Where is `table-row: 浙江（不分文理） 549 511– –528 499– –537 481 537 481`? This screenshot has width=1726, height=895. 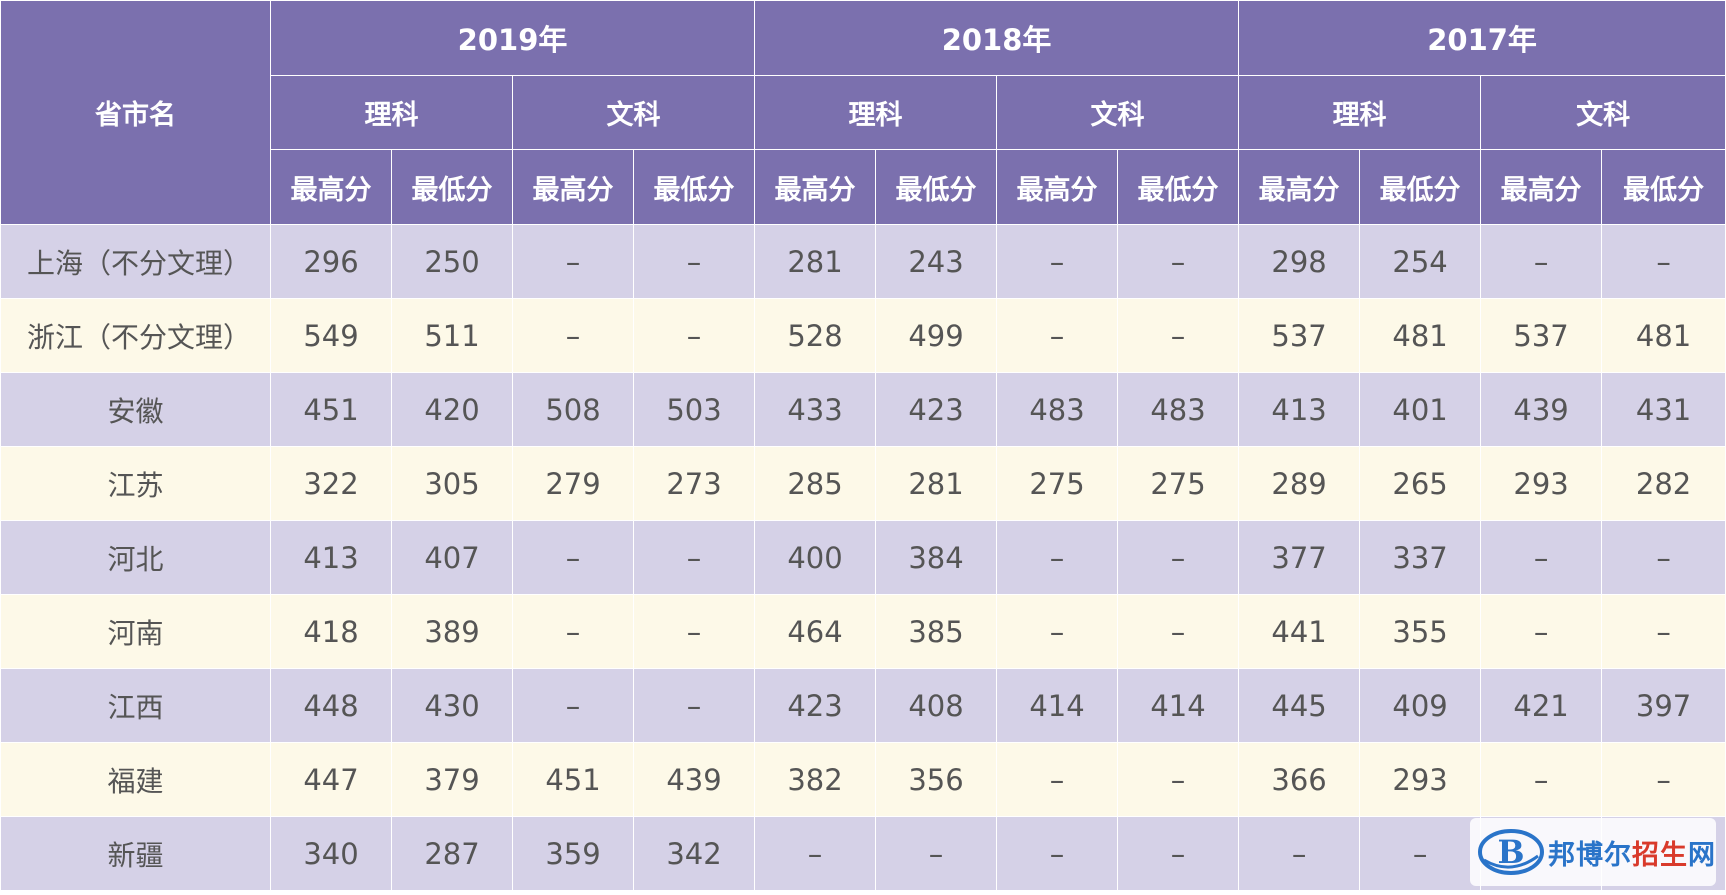 table-row: 浙江（不分文理） 549 511– –528 499– –537 481 537 481 is located at coordinates (863, 335).